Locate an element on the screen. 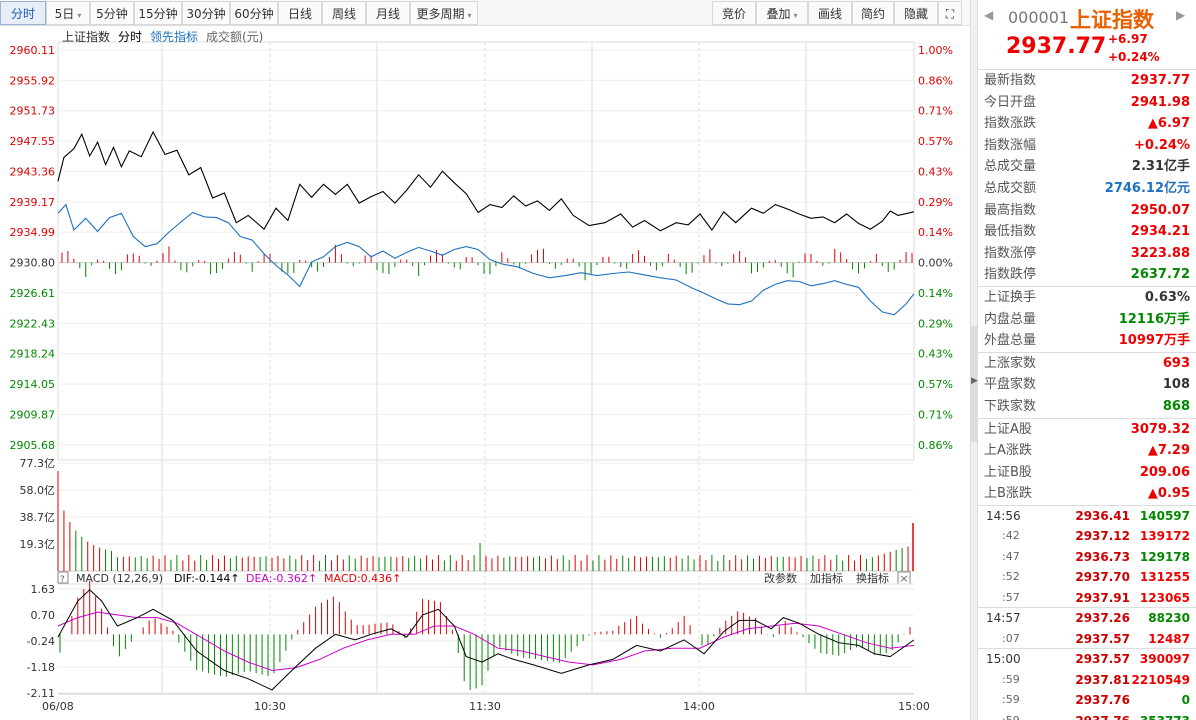  stat-label: 下跌家数 is located at coordinates (1010, 406).